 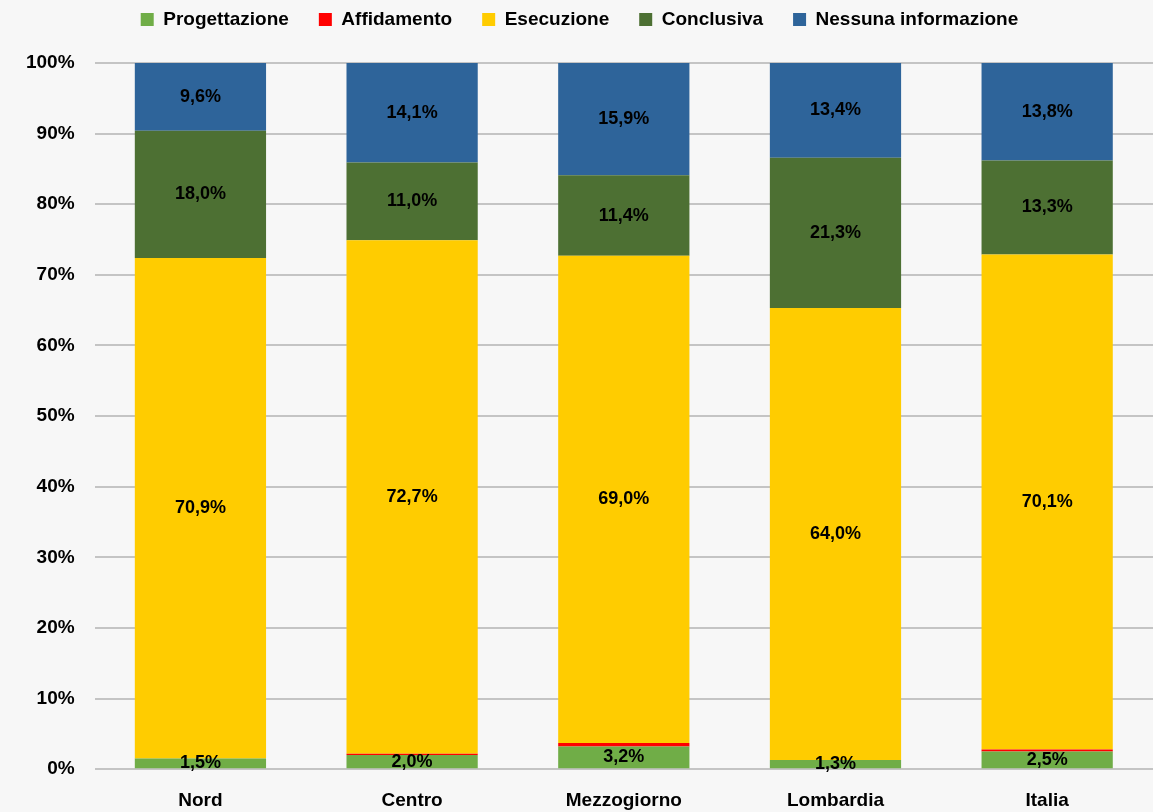 What do you see at coordinates (712, 18) in the screenshot?
I see `legend-label: Conclusiva` at bounding box center [712, 18].